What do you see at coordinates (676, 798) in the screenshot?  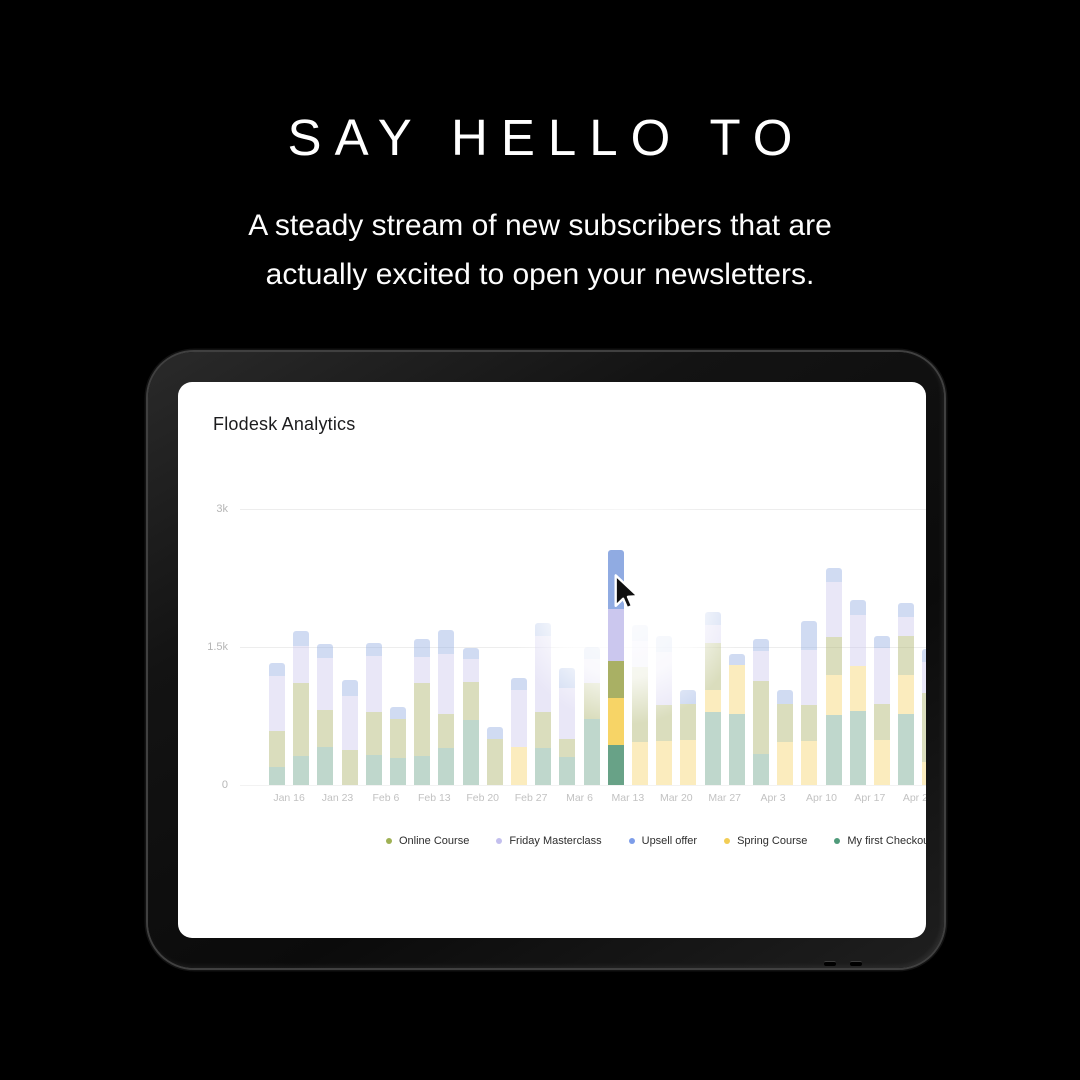 I see `x-axis-label: Mar 20` at bounding box center [676, 798].